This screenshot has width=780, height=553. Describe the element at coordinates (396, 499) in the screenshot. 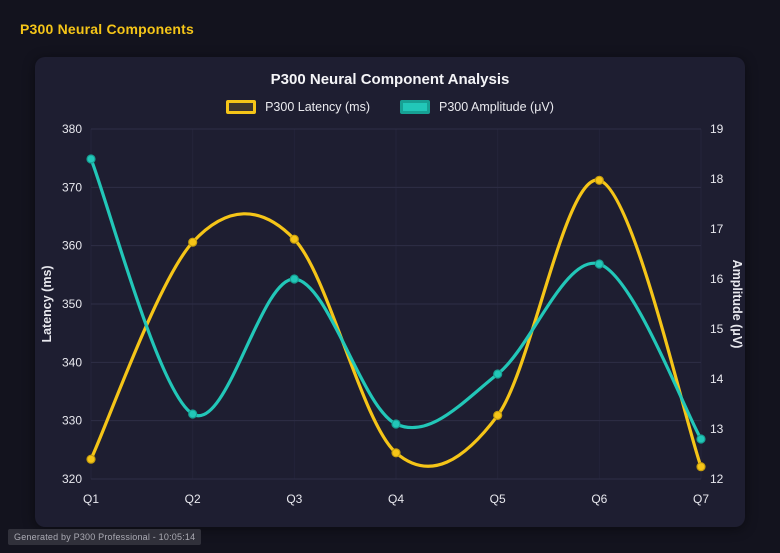

I see `svg-text: Q4` at that location.